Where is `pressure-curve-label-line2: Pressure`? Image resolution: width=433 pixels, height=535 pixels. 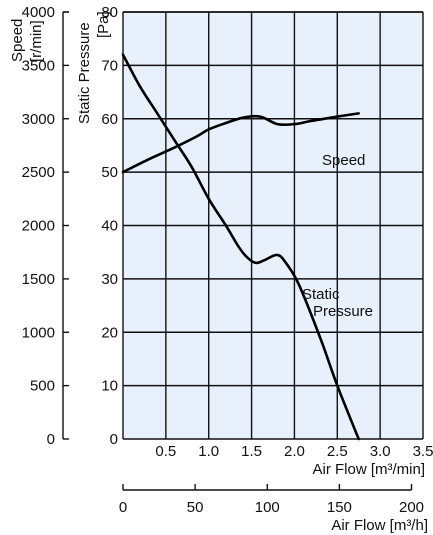
pressure-curve-label-line2: Pressure is located at coordinates (343, 311).